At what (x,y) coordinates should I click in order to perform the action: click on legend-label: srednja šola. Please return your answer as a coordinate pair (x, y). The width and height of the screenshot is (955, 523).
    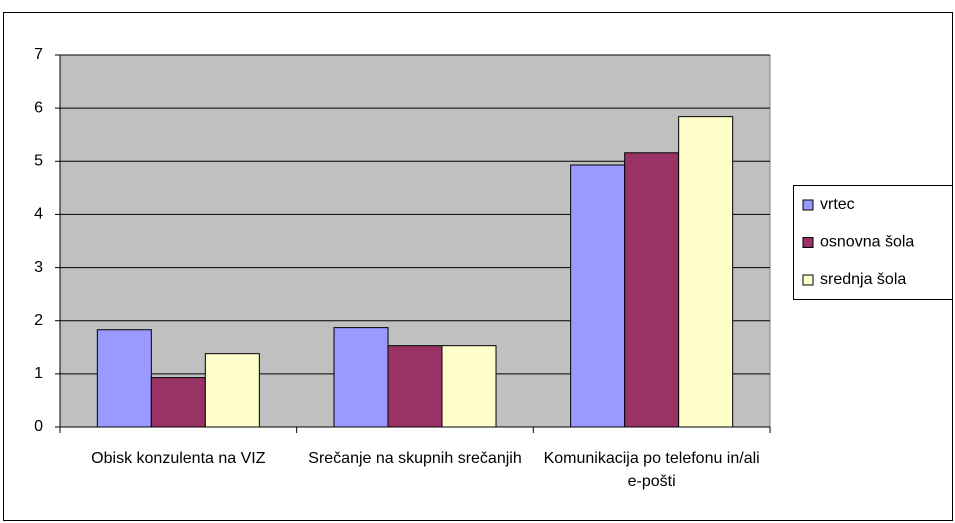
    Looking at the image, I should click on (863, 279).